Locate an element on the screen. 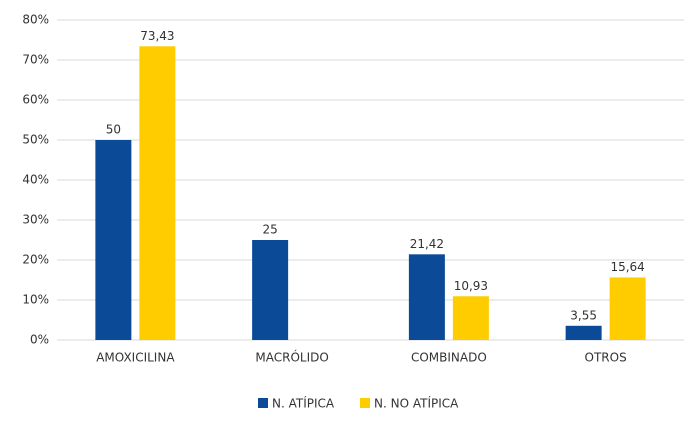  value-label: 25 is located at coordinates (269, 230).